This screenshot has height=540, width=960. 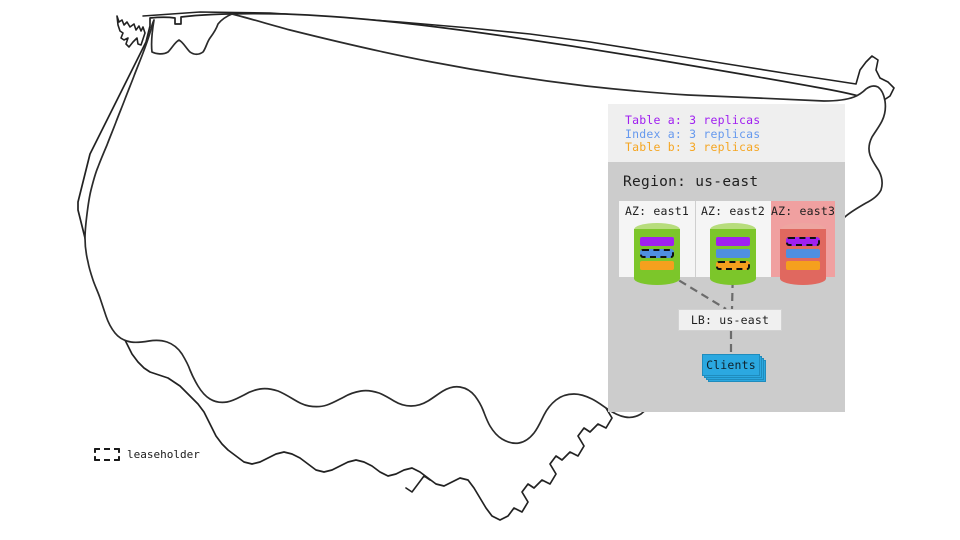 What do you see at coordinates (693, 133) in the screenshot?
I see `replica-legend-row-index-a: Index a: 3 replicas` at bounding box center [693, 133].